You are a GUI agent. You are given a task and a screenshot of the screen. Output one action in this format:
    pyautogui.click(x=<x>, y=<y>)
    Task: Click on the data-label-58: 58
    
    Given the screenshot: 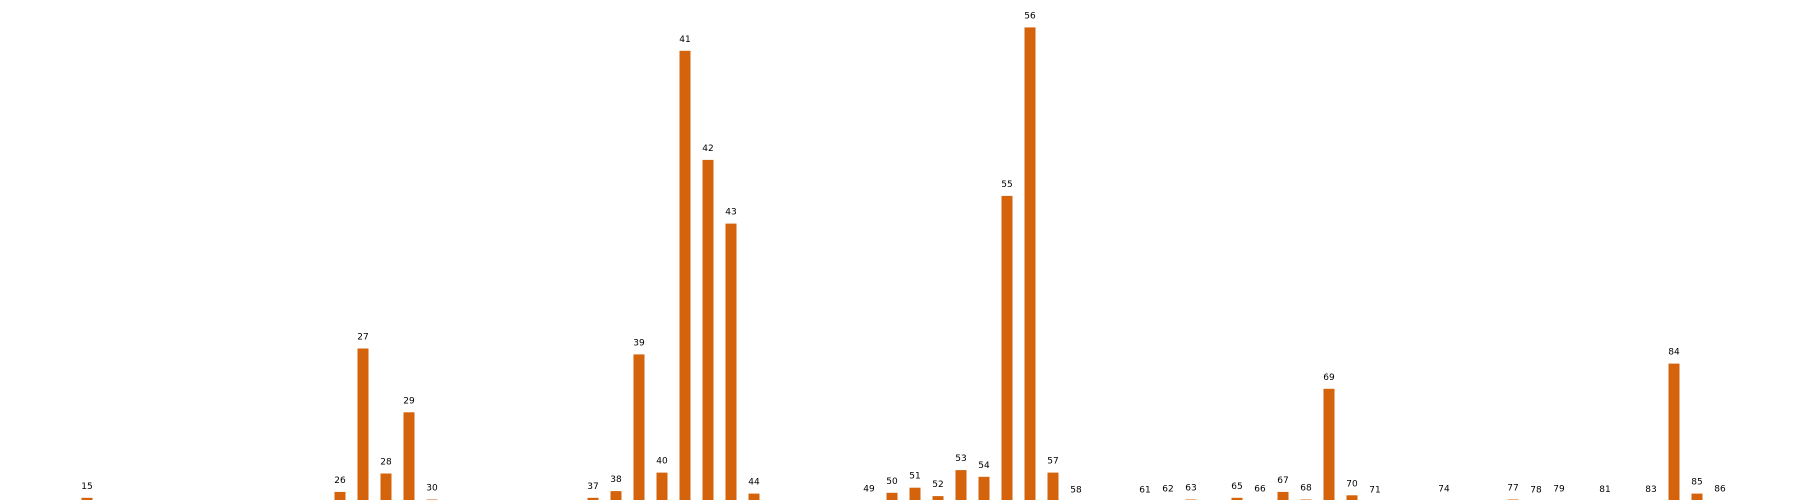 What is the action you would take?
    pyautogui.click(x=1076, y=491)
    